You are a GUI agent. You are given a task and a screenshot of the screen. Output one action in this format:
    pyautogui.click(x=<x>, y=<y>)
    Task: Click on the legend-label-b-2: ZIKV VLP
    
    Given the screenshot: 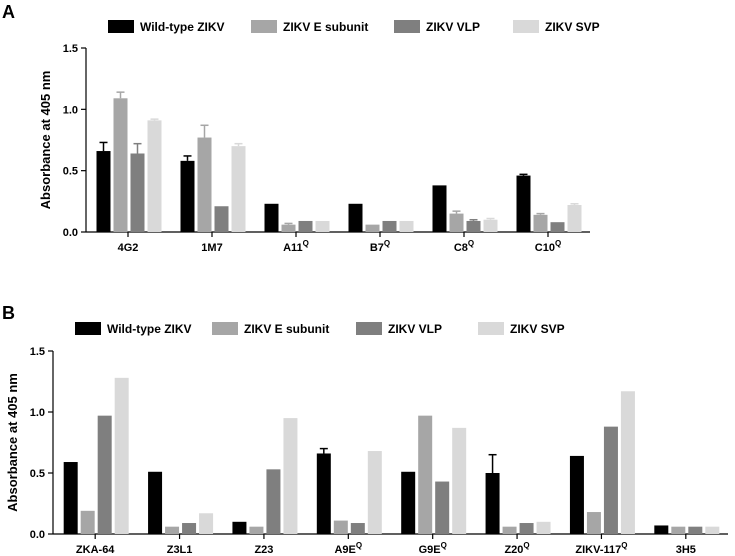 What is the action you would take?
    pyautogui.click(x=415, y=329)
    